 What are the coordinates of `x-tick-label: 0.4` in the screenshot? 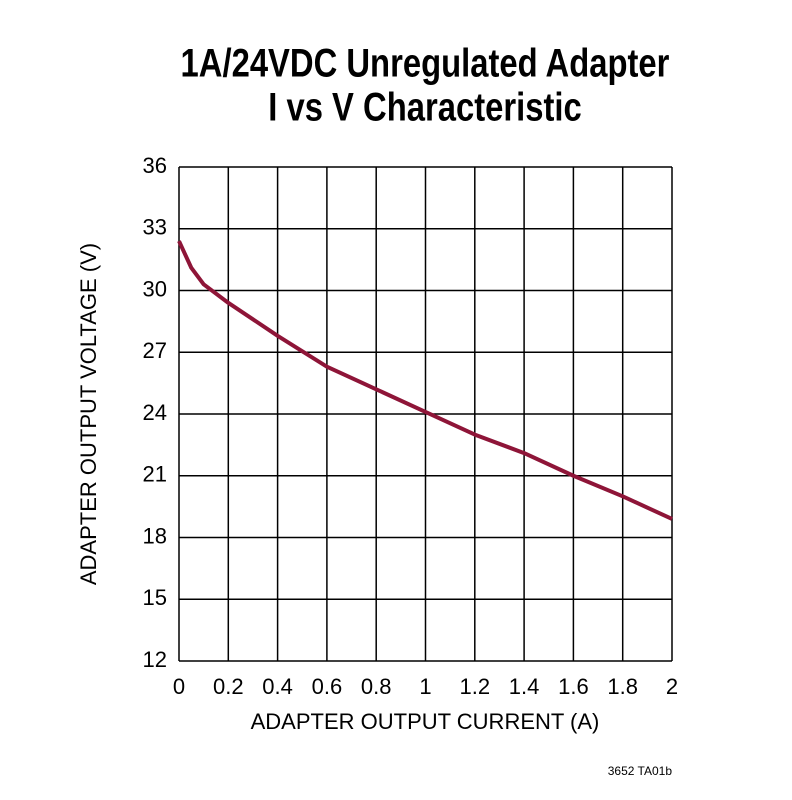 It's located at (277, 686).